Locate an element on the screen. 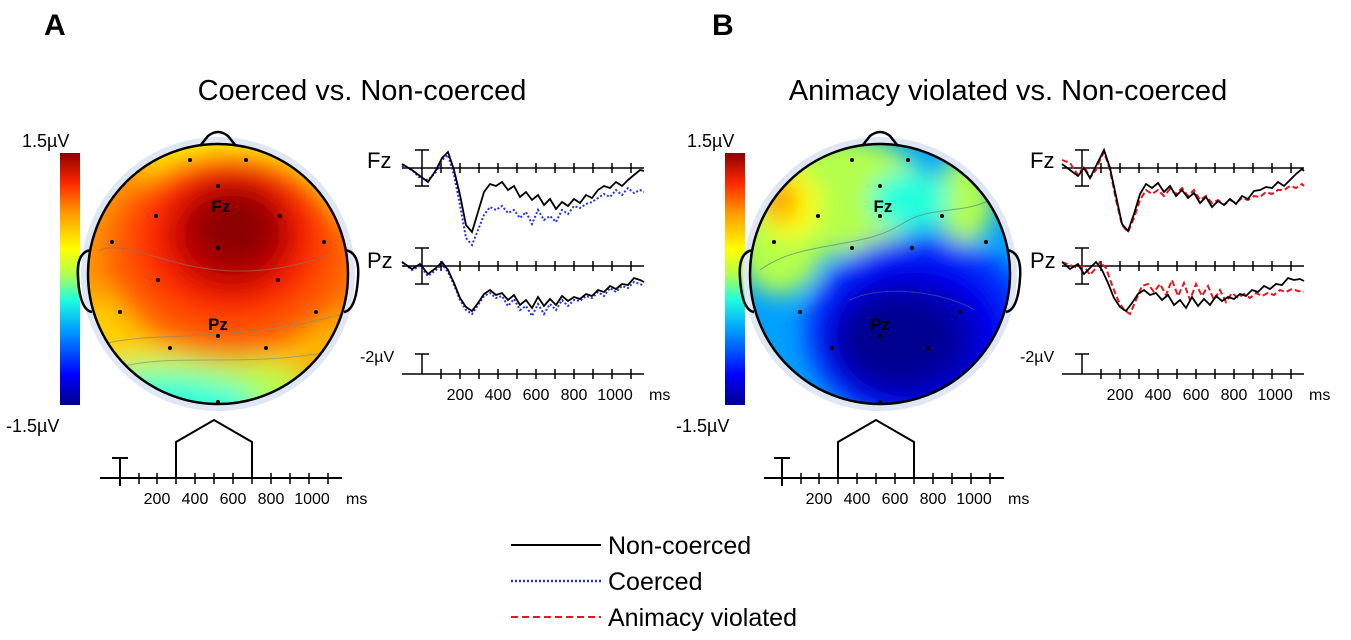 This screenshot has width=1351, height=640. legend: Non-coerced Coerced Animacy violated is located at coordinates (654, 582).